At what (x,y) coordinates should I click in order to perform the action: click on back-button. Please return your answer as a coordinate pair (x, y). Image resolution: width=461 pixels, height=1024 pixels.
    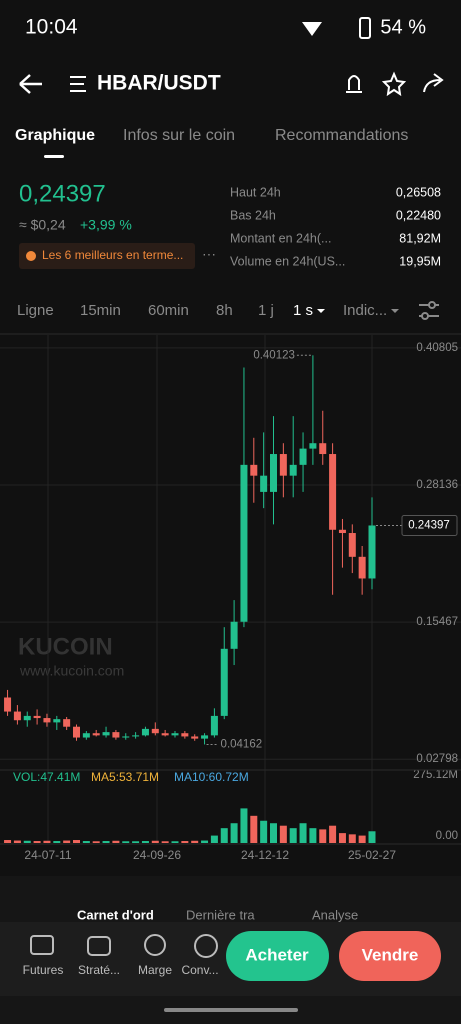
    Looking at the image, I should click on (30, 84).